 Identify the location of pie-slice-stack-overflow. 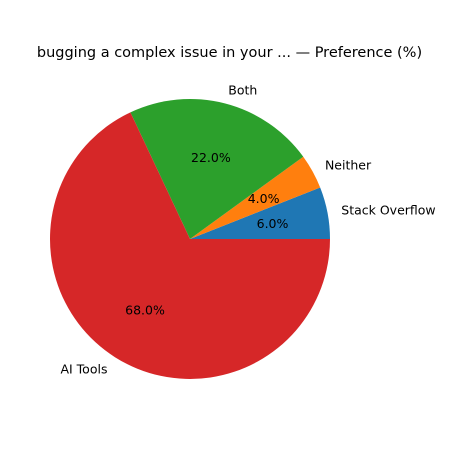
(260, 213).